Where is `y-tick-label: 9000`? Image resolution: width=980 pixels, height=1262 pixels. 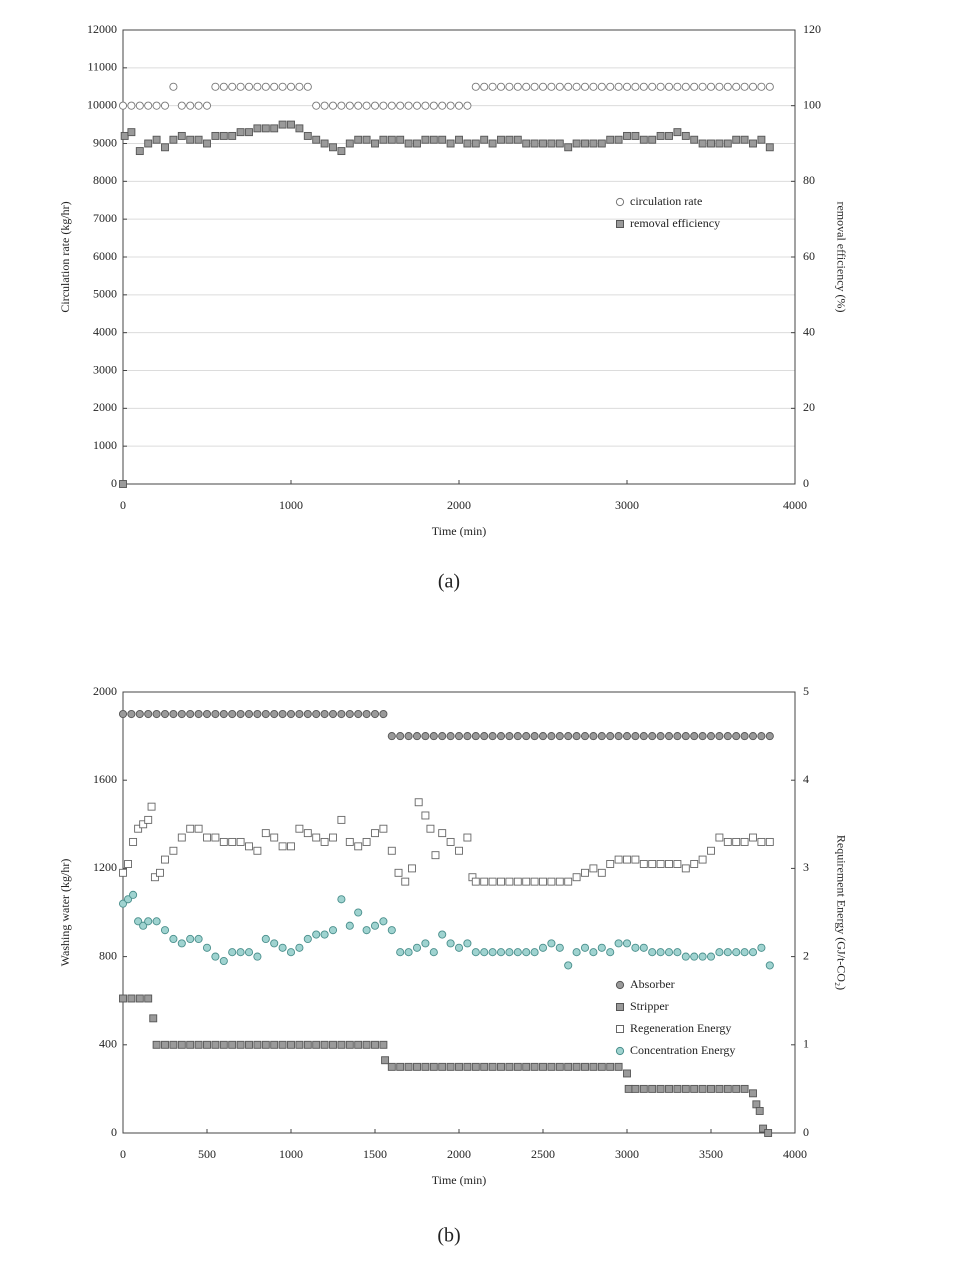
y-tick-label: 9000 is located at coordinates (105, 142).